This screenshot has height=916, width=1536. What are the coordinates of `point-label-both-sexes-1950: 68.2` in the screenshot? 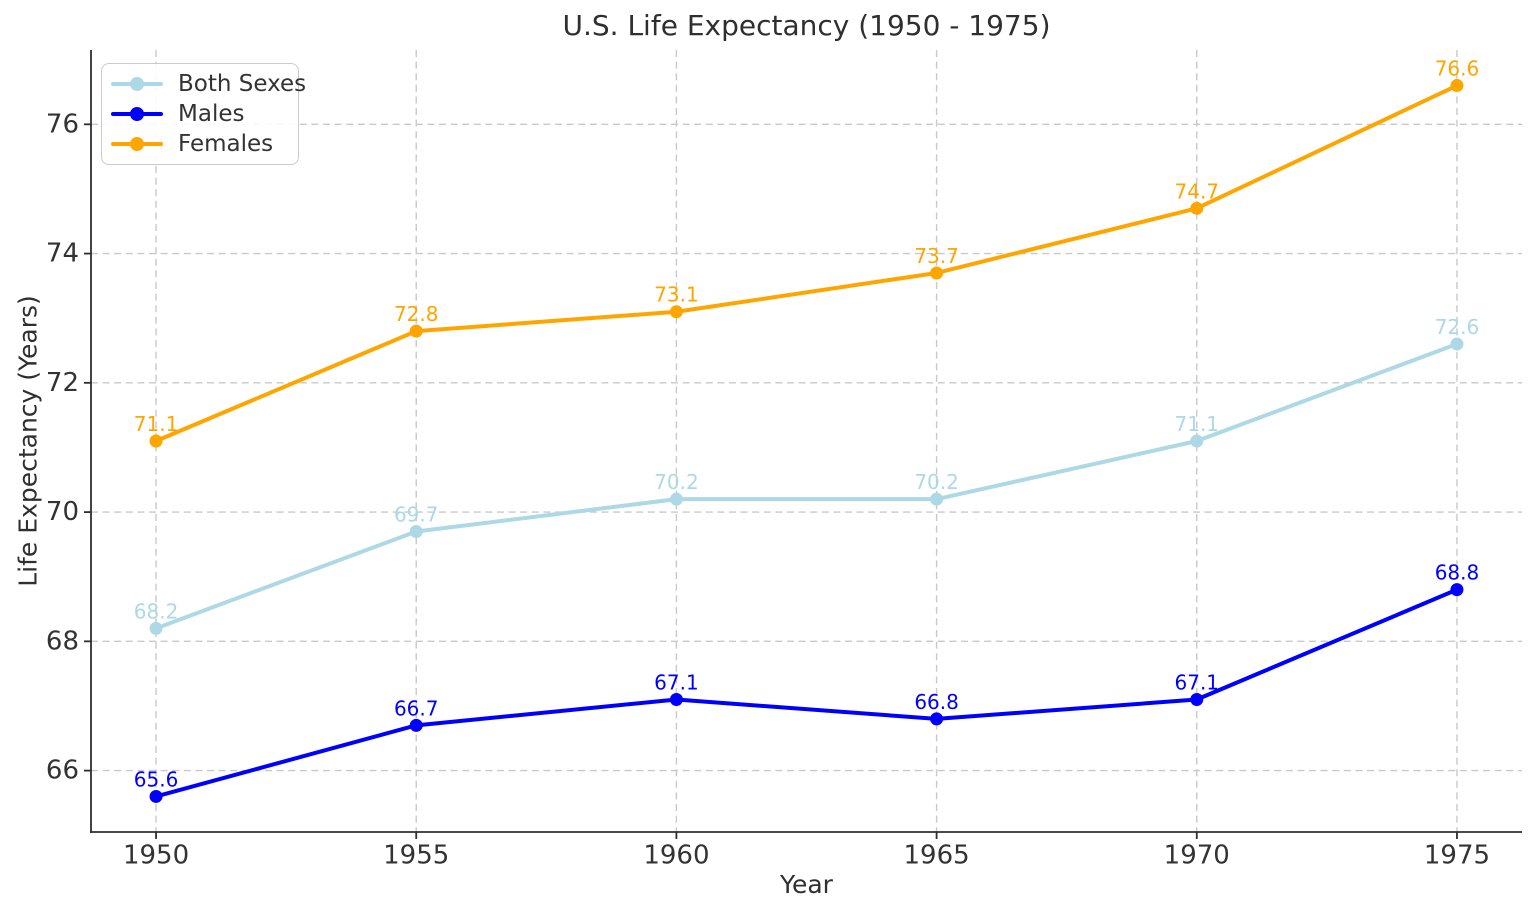 It's located at (156, 611).